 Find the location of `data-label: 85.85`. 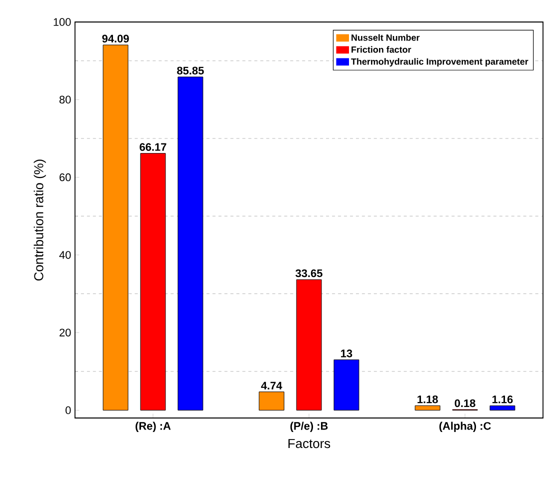

data-label: 85.85 is located at coordinates (190, 70).